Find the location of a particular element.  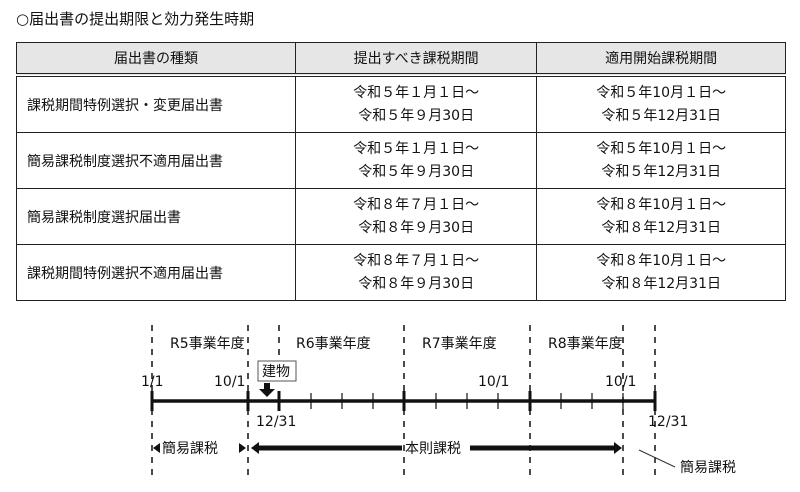

down-arrow-icon is located at coordinates (267, 390).